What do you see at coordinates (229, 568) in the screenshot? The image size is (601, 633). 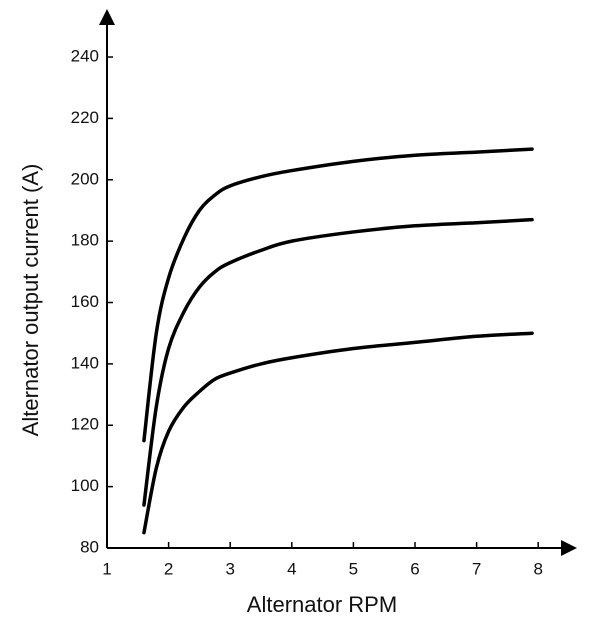 I see `x-tick-label: 3` at bounding box center [229, 568].